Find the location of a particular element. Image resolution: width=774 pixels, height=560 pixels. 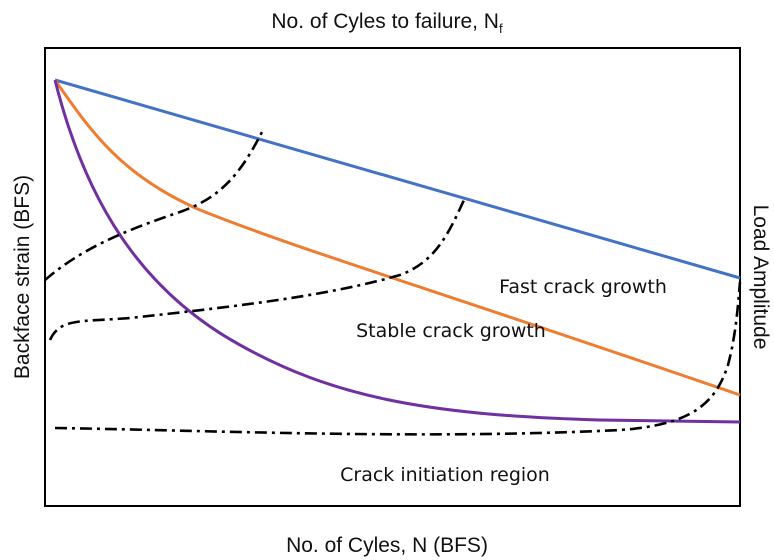

left-axis-label: Backface strain (BFS) is located at coordinates (22, 277).